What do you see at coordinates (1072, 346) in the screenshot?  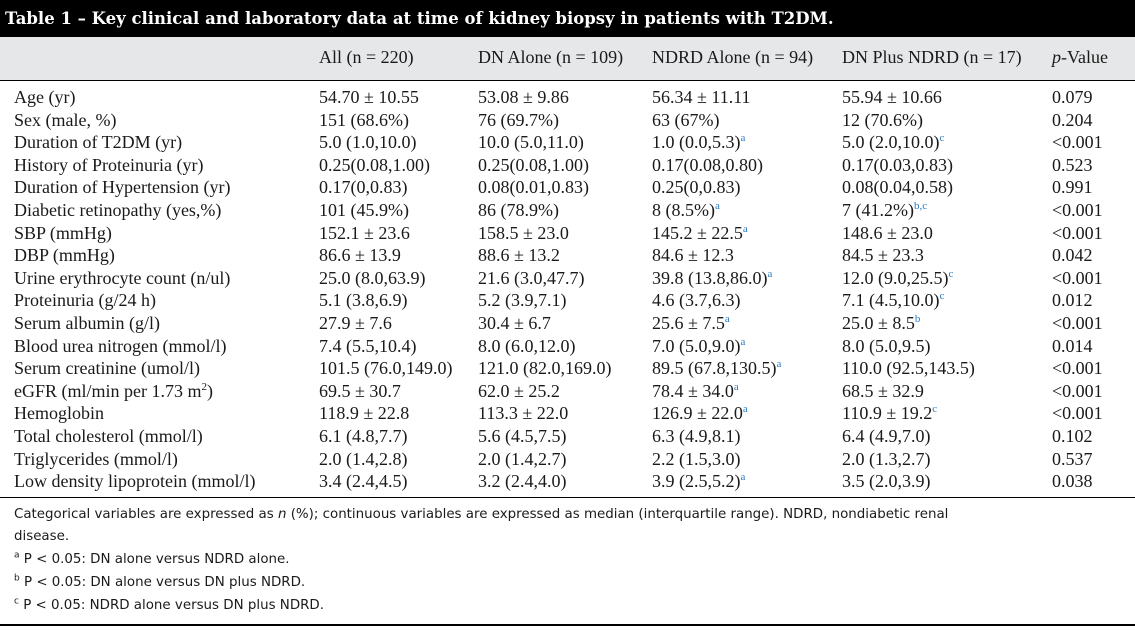 I see `cell-p-value: 0.014` at bounding box center [1072, 346].